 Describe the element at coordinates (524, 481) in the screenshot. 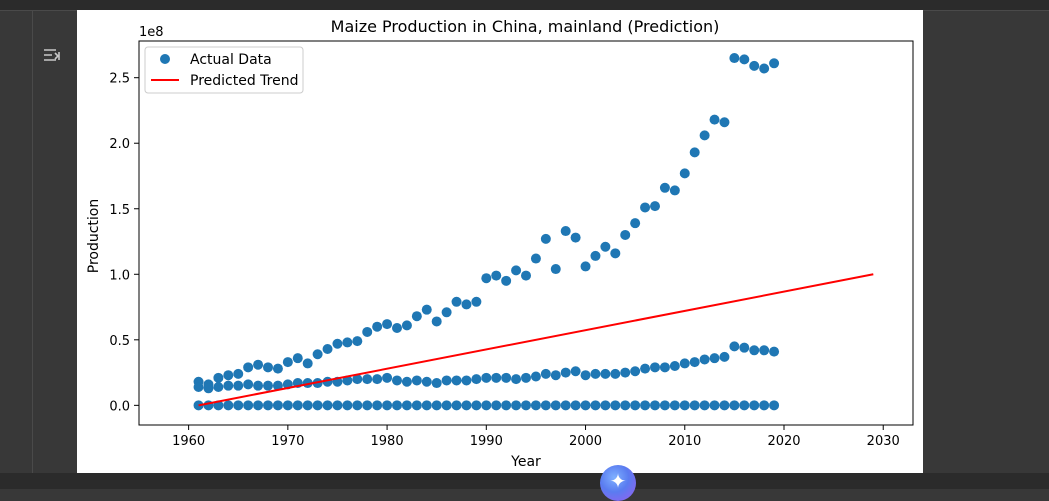

I see `bottom-bar` at that location.